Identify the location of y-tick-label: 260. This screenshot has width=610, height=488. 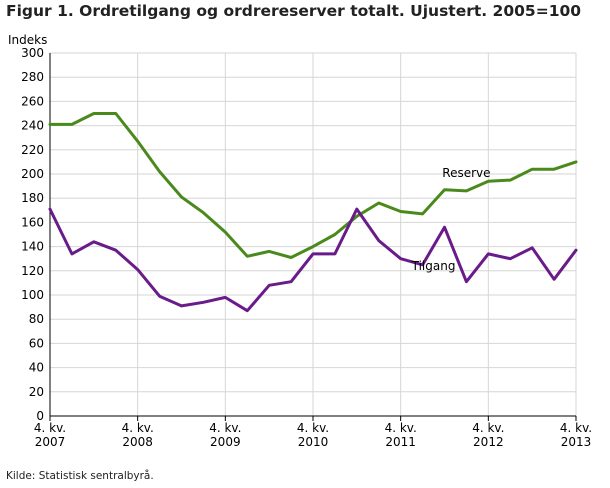
(32, 101).